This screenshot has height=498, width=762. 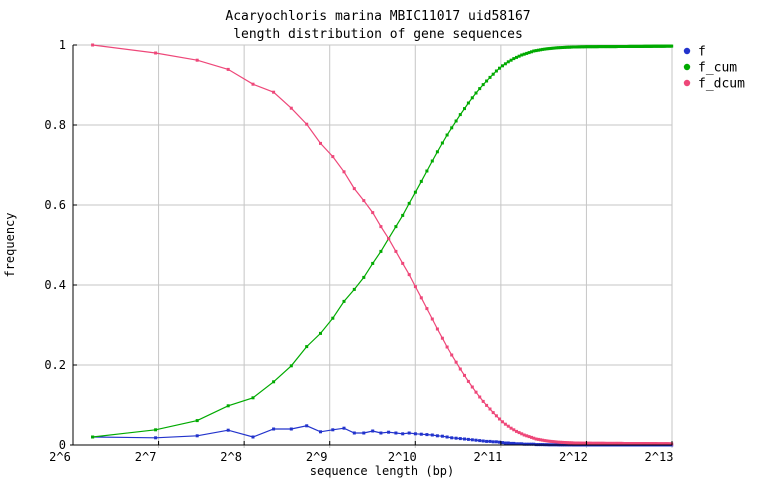 I want to click on legend-label-f-cum: f_cum, so click(x=717, y=68).